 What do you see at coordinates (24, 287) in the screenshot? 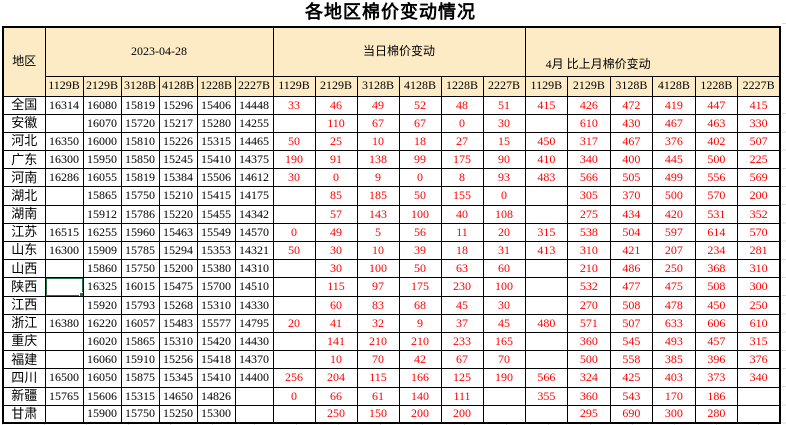
I see `cell-region: 陕西` at bounding box center [24, 287].